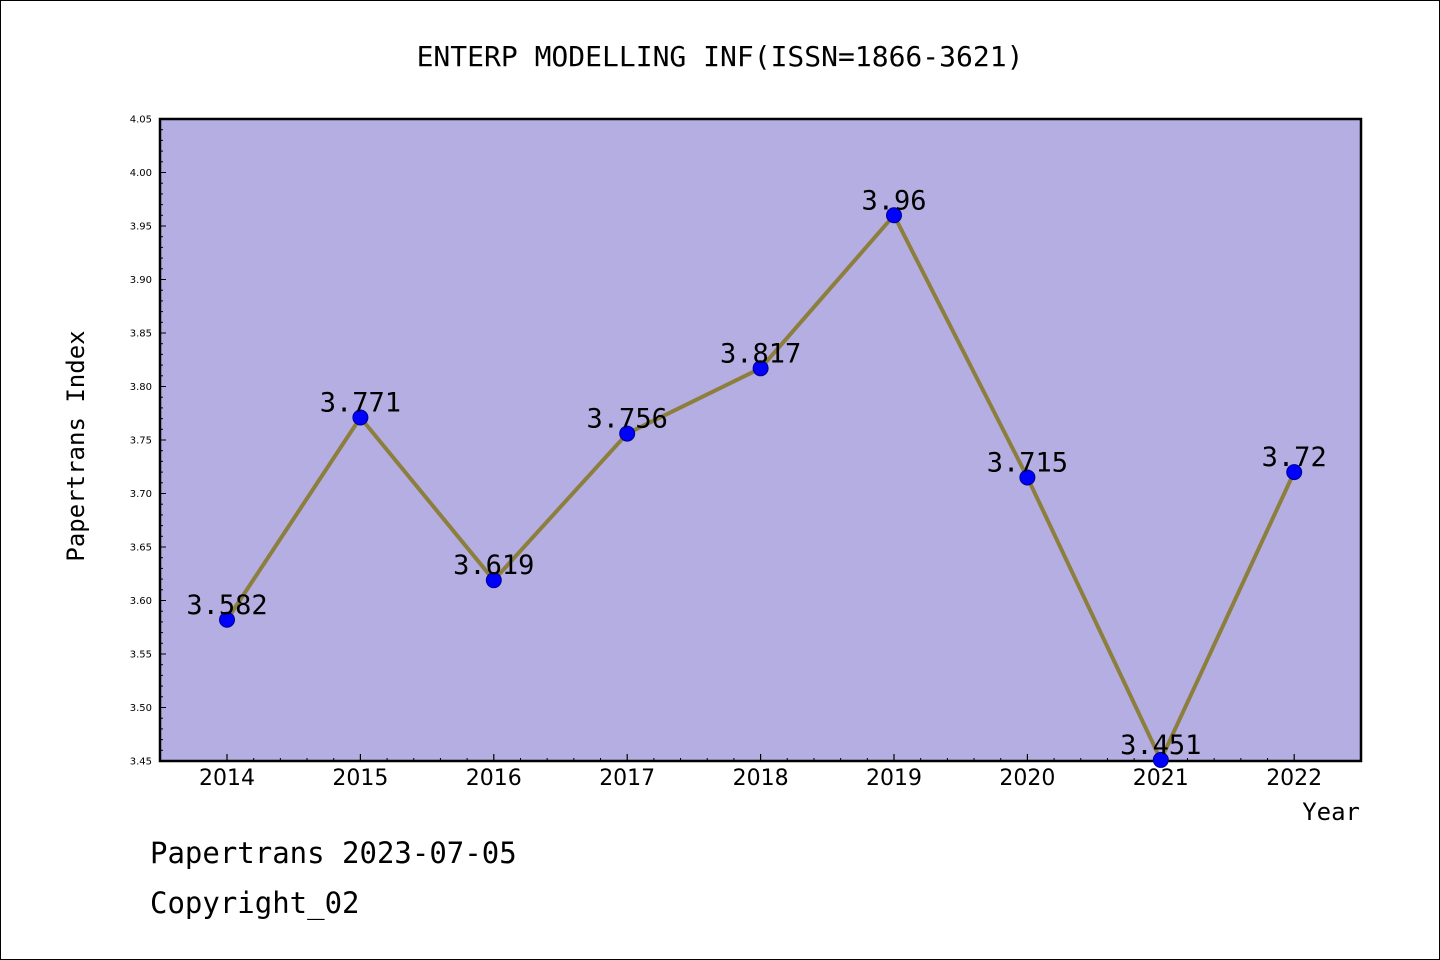 The height and width of the screenshot is (960, 1440). Describe the element at coordinates (627, 778) in the screenshot. I see `x-tick-label: 2017` at that location.